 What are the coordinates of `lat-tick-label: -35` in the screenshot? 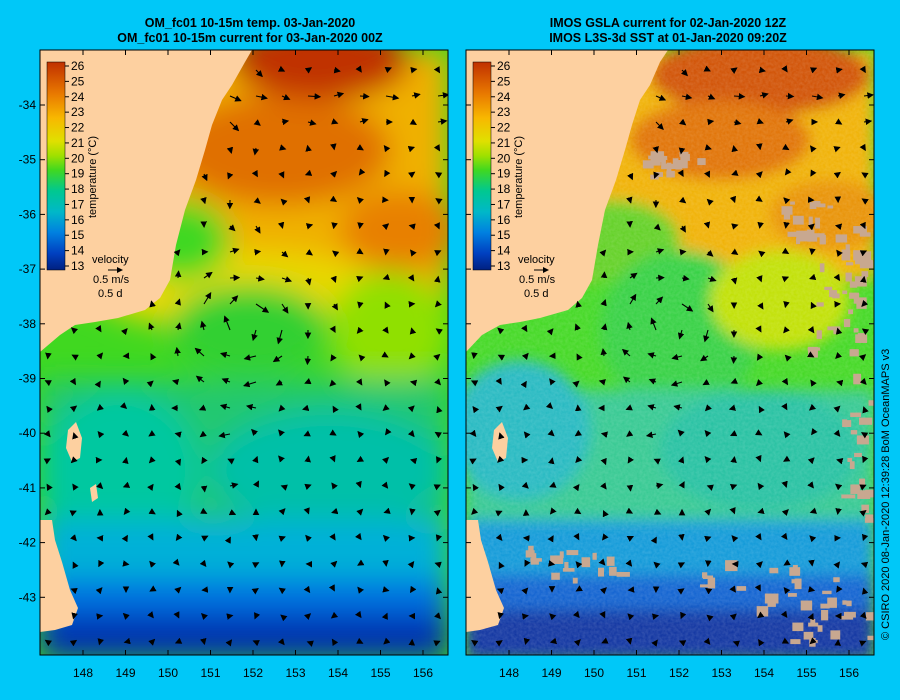 It's located at (28, 160).